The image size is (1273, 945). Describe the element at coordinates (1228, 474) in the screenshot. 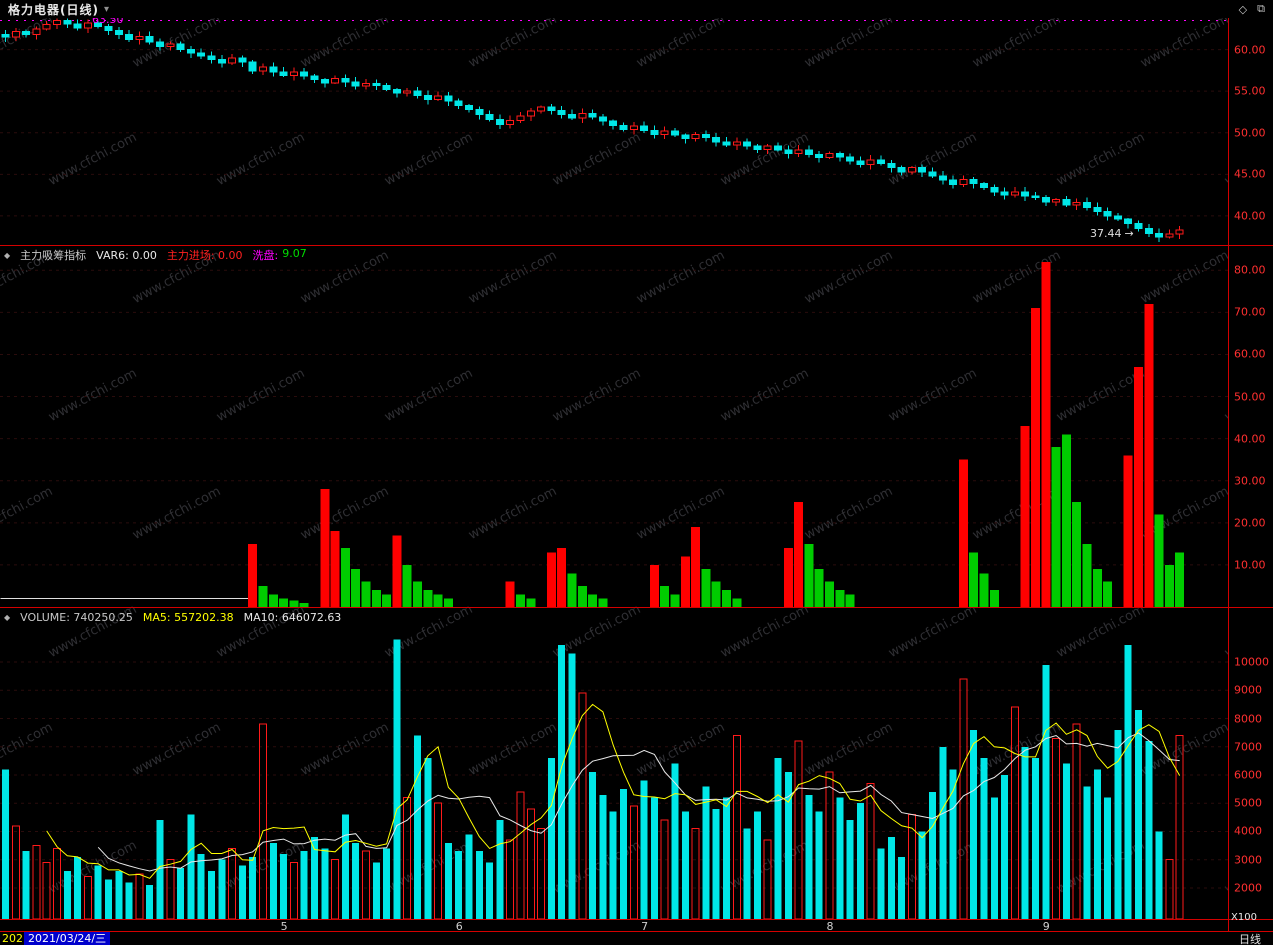

I see `axis-vertical-line` at that location.